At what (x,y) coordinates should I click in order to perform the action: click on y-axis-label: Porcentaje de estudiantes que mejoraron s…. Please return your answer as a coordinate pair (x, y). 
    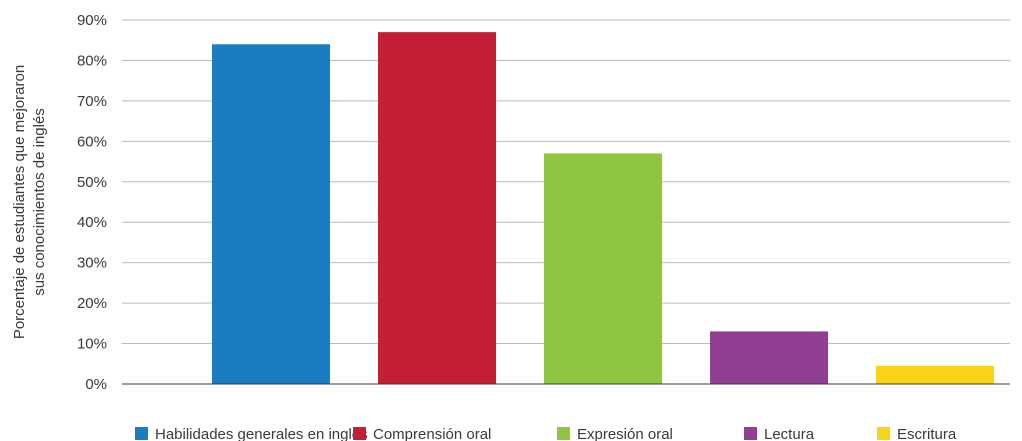
    Looking at the image, I should click on (29, 202).